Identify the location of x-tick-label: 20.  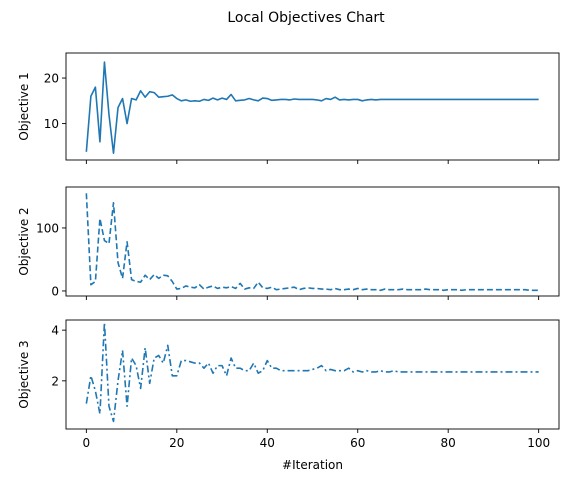
(176, 443).